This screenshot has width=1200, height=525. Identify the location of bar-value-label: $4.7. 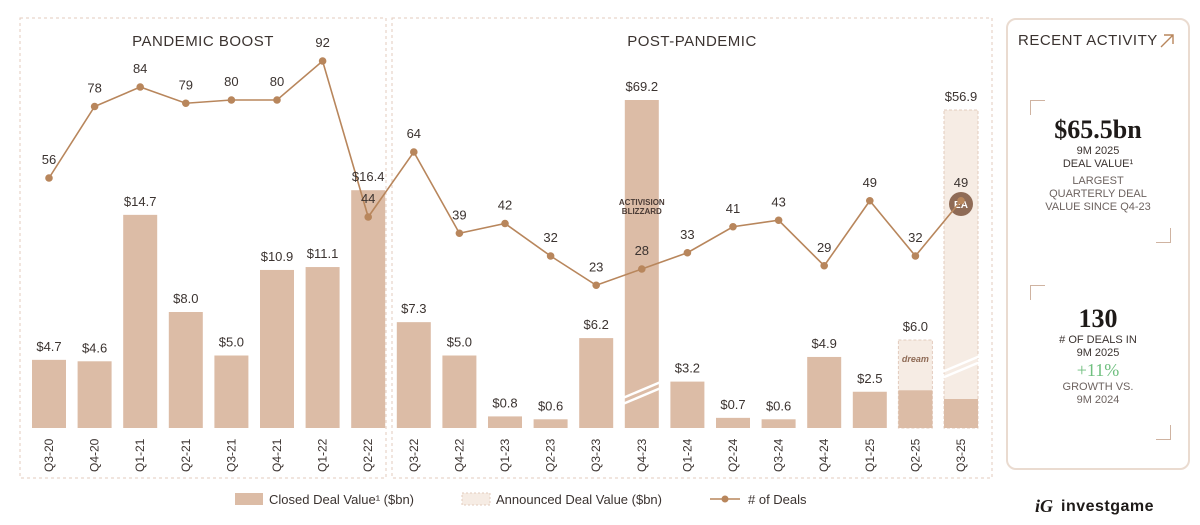
(48, 346).